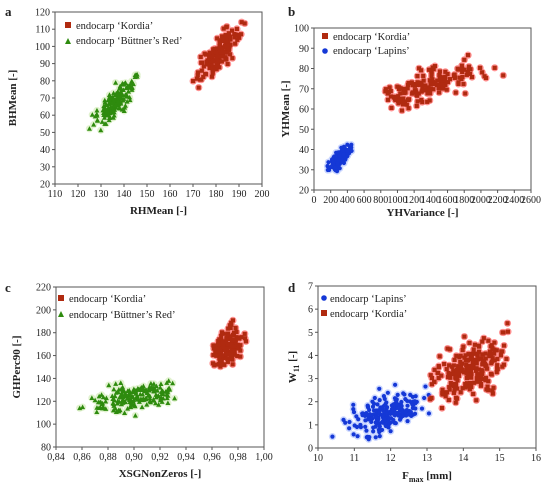  I want to click on y-tick-label-d: 2, so click(310, 402).